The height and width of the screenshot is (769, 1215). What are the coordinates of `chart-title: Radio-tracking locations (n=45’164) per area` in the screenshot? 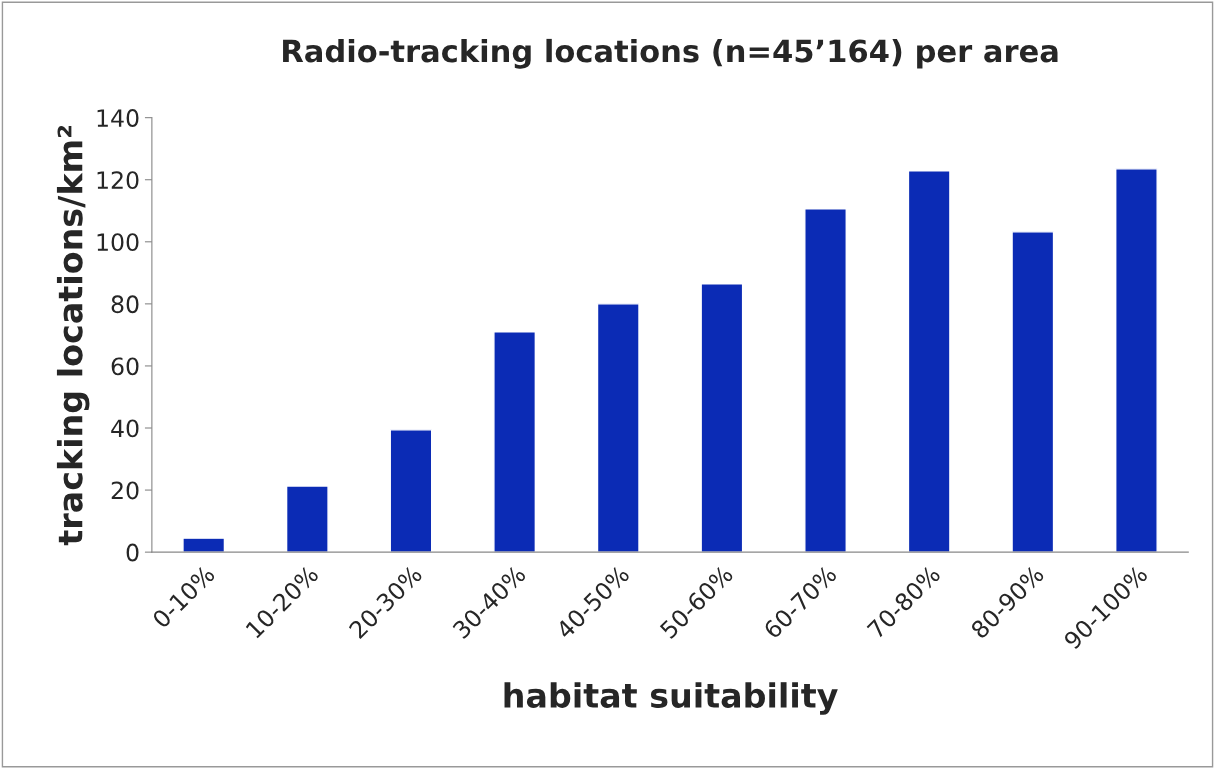 It's located at (670, 53).